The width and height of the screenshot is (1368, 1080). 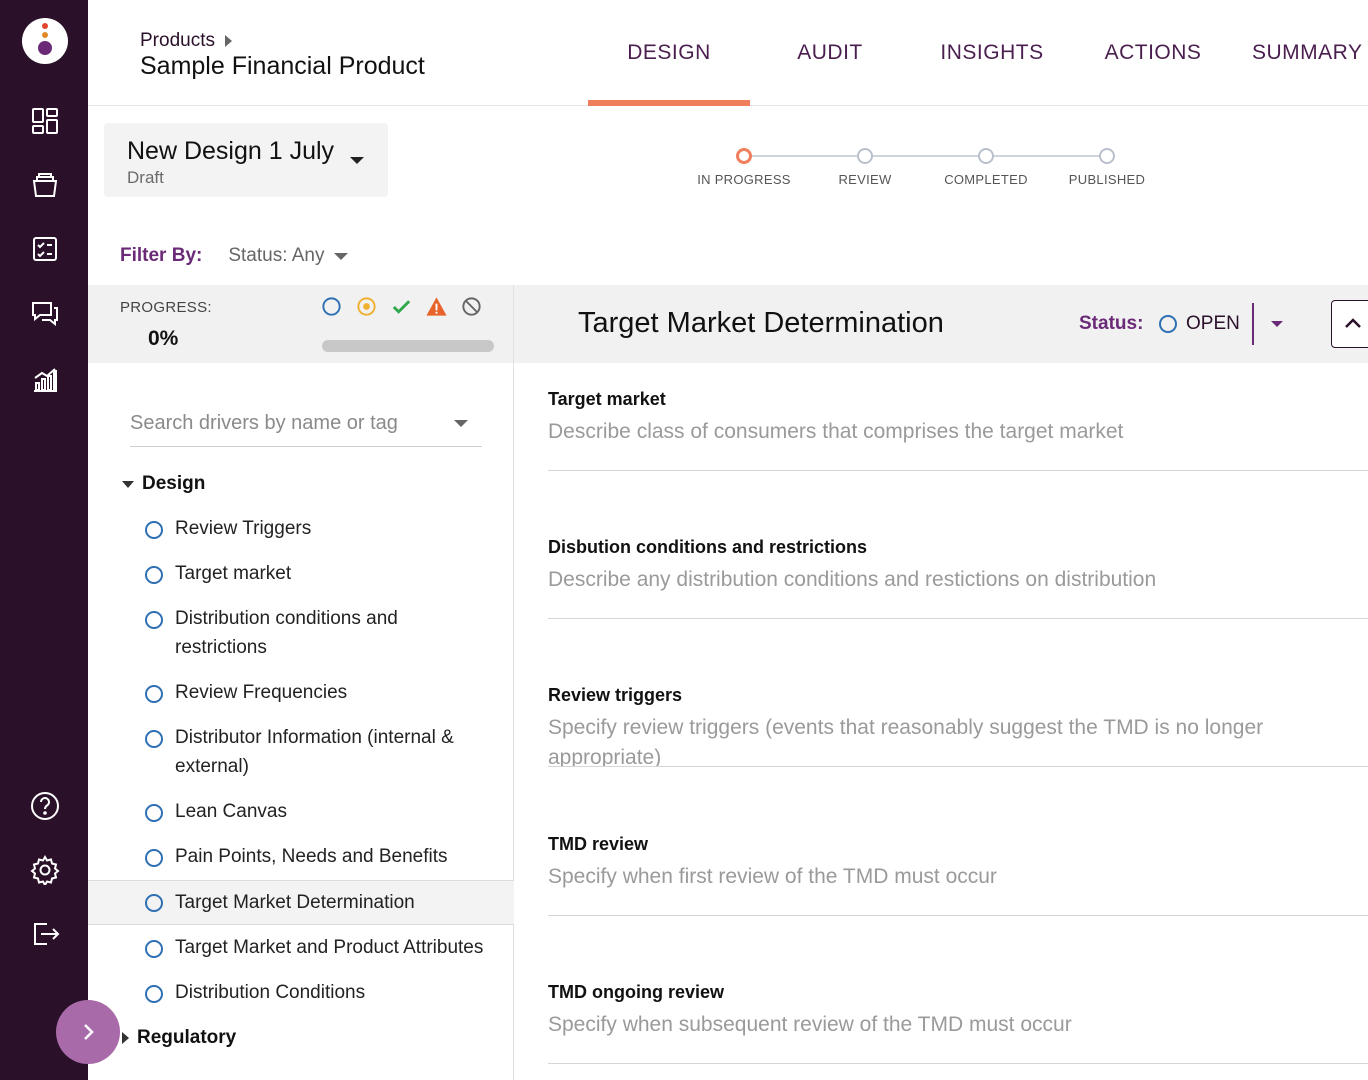 What do you see at coordinates (231, 811) in the screenshot?
I see `tree-item-label: Lean Canvas` at bounding box center [231, 811].